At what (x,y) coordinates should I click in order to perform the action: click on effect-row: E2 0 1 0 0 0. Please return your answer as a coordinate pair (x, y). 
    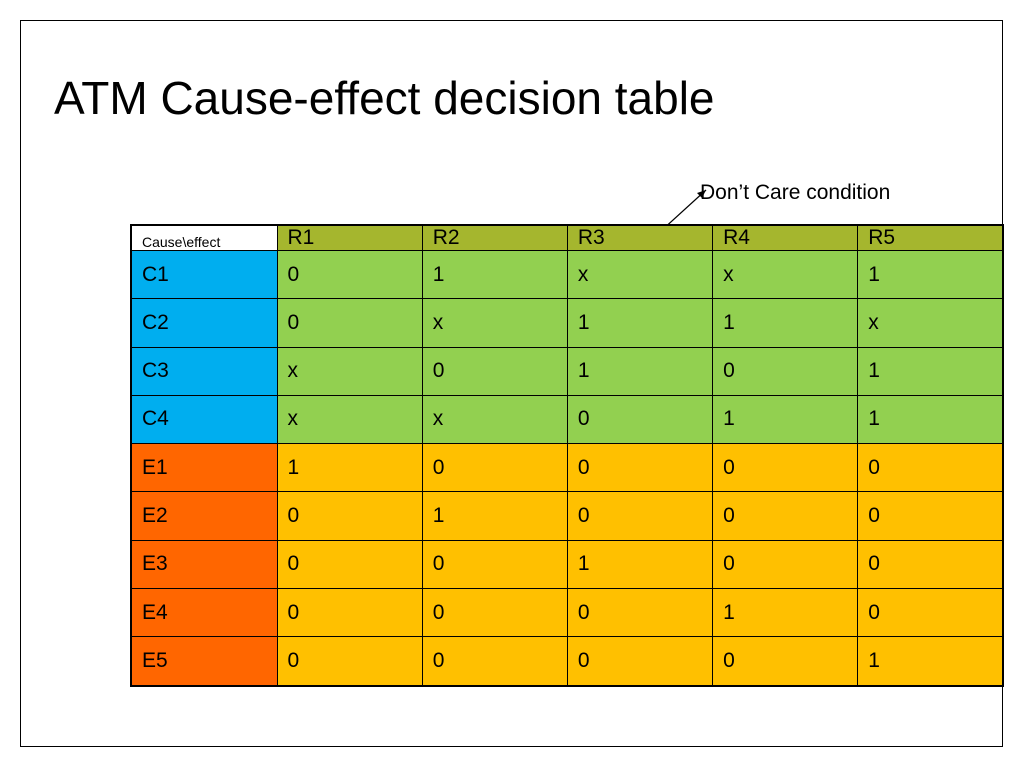
    Looking at the image, I should click on (567, 516).